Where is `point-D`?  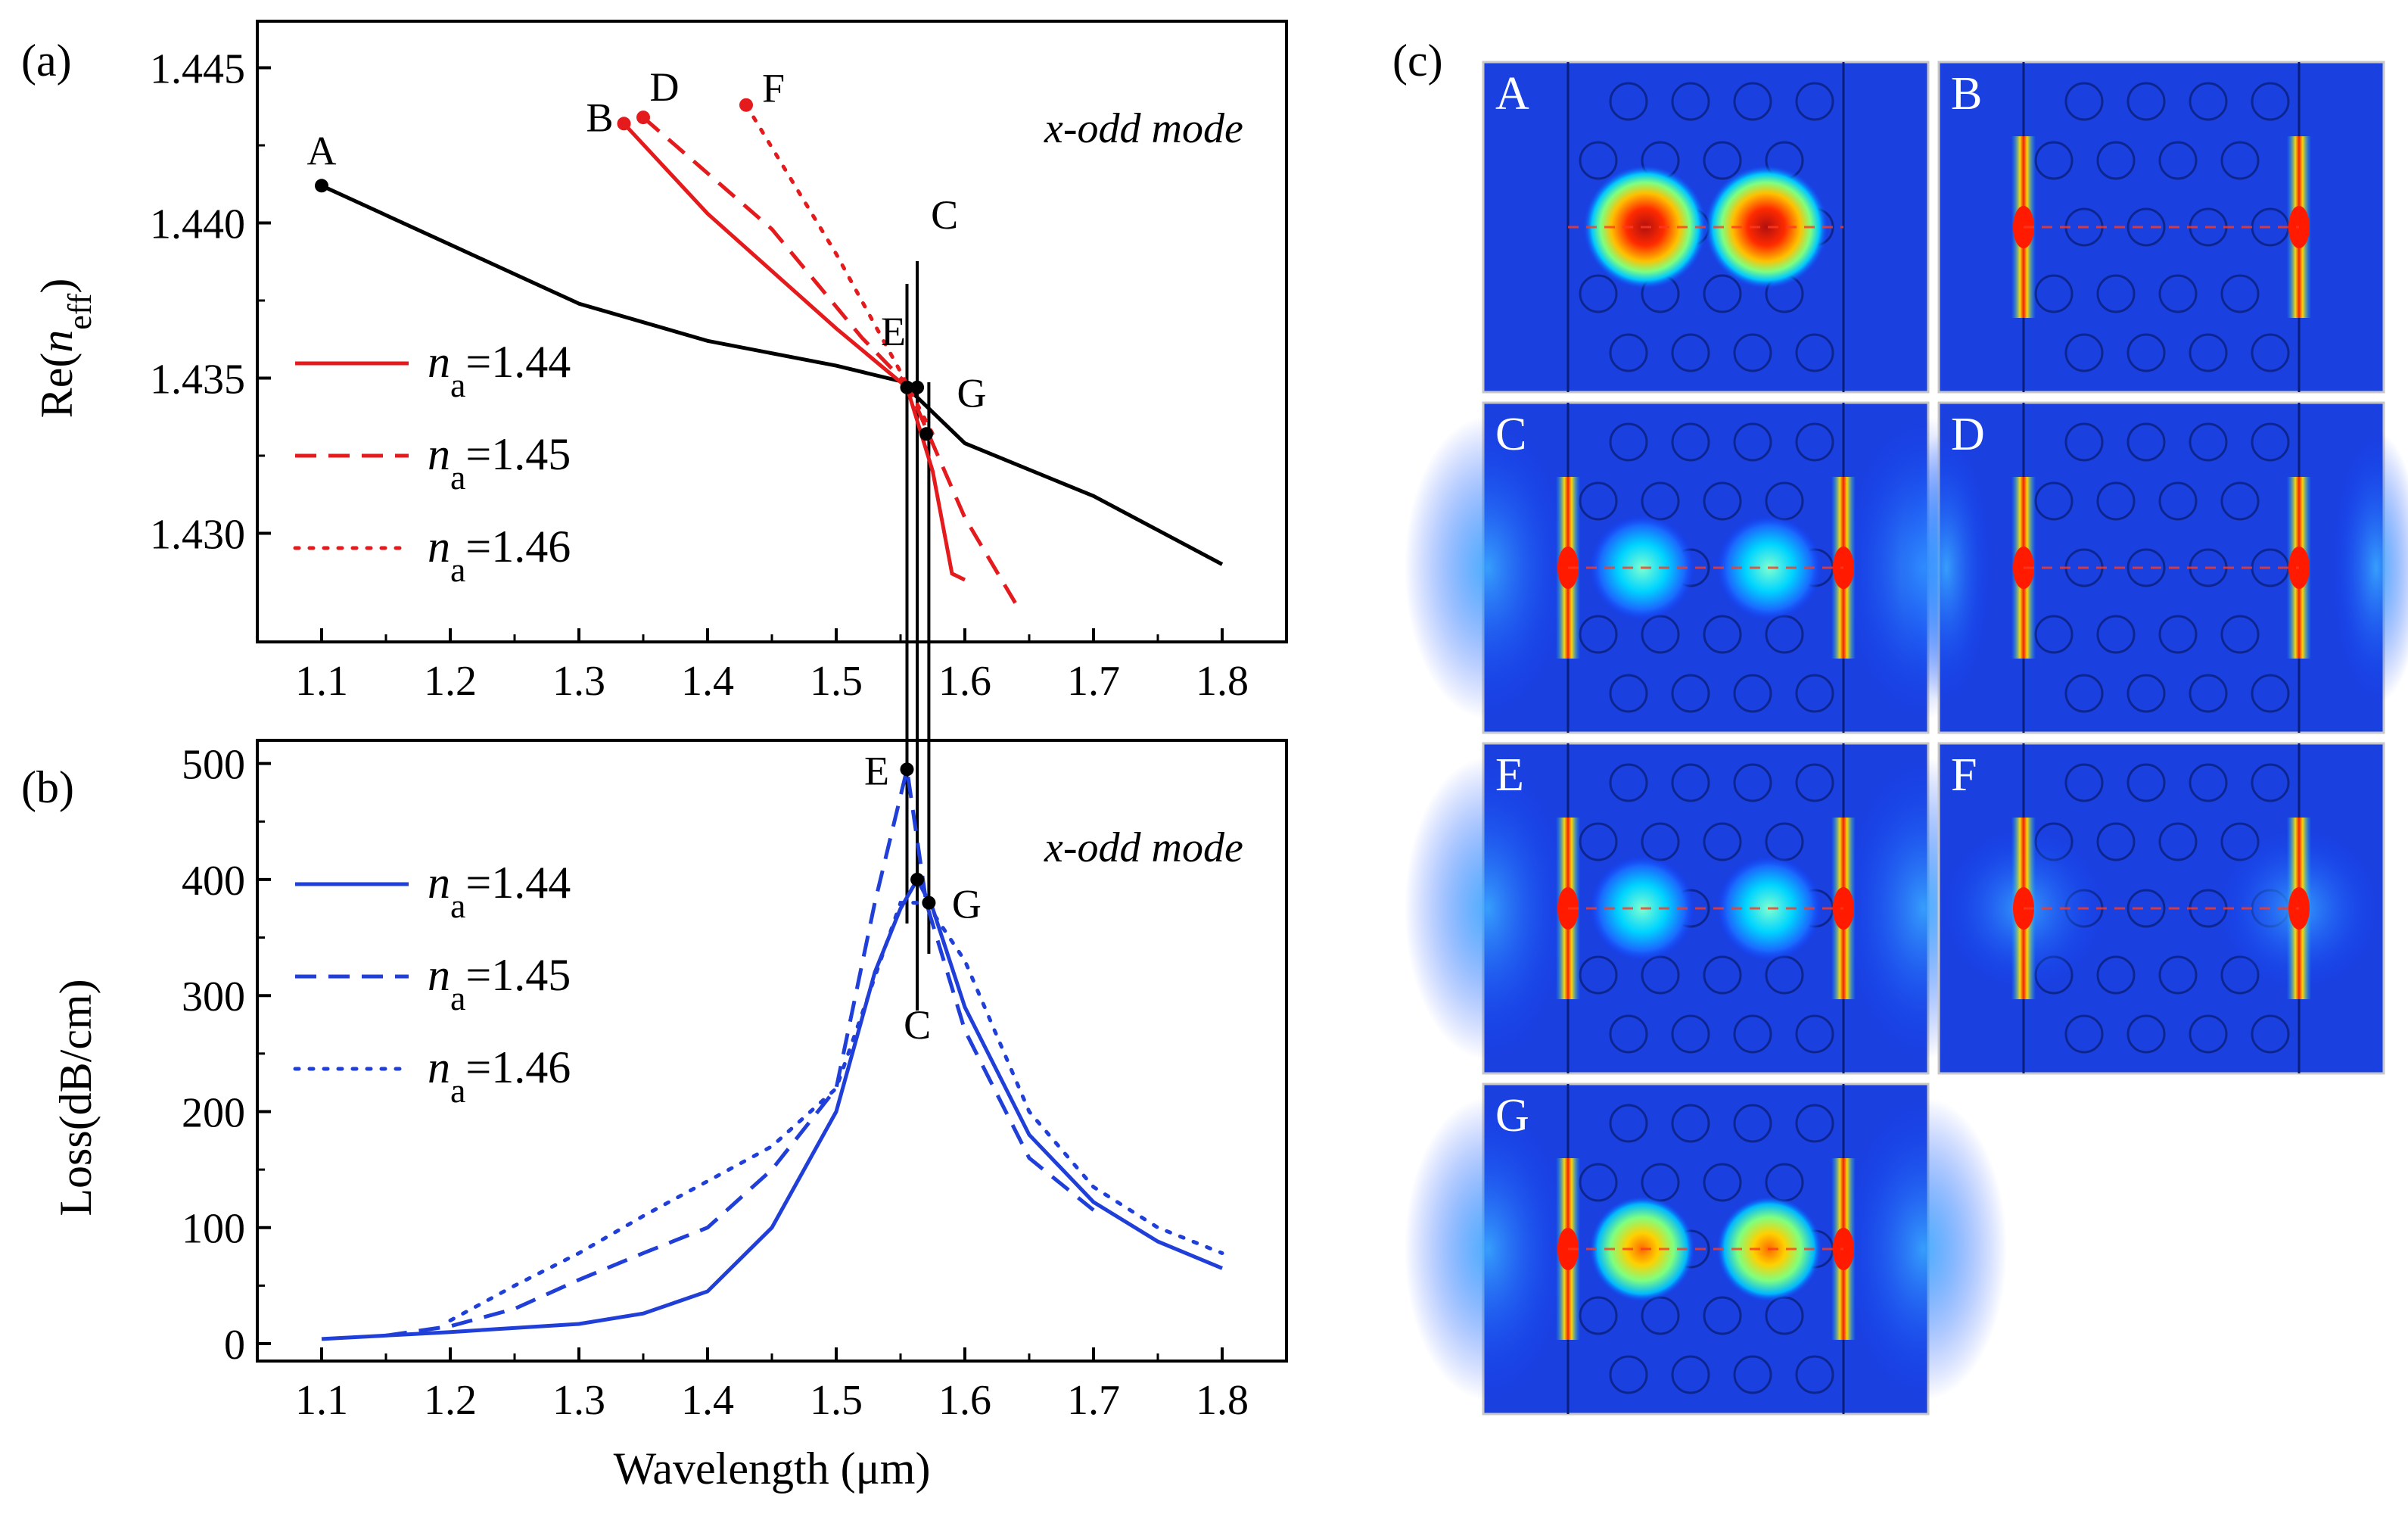
point-D is located at coordinates (643, 118).